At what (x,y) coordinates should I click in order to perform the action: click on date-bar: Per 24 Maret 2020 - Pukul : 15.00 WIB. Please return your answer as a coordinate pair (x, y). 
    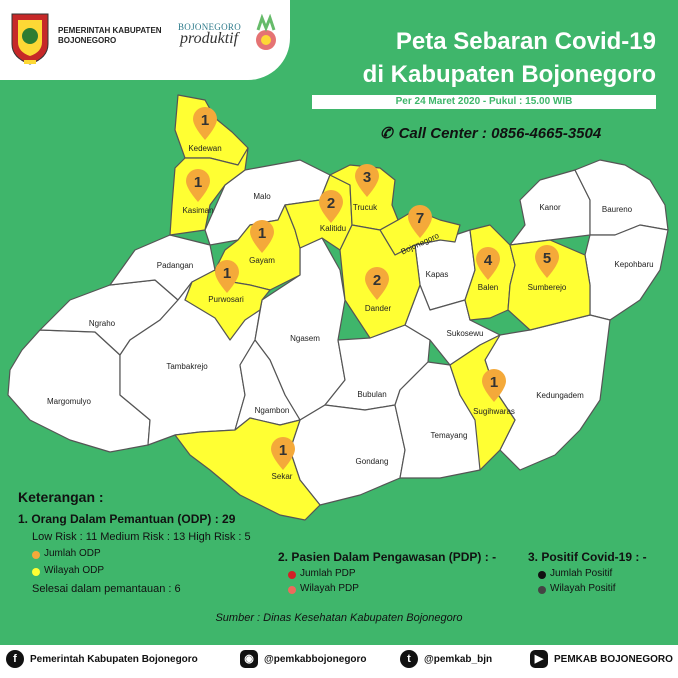
    Looking at the image, I should click on (484, 102).